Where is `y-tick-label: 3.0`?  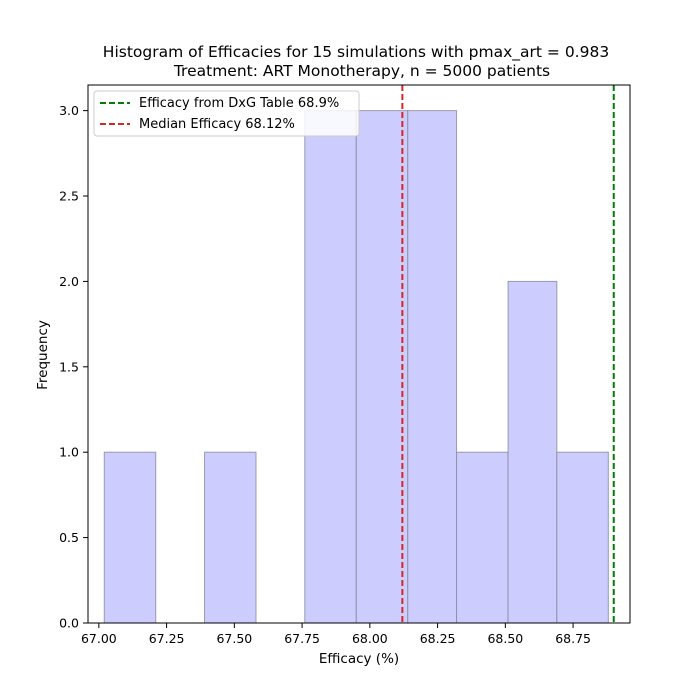 y-tick-label: 3.0 is located at coordinates (69, 110).